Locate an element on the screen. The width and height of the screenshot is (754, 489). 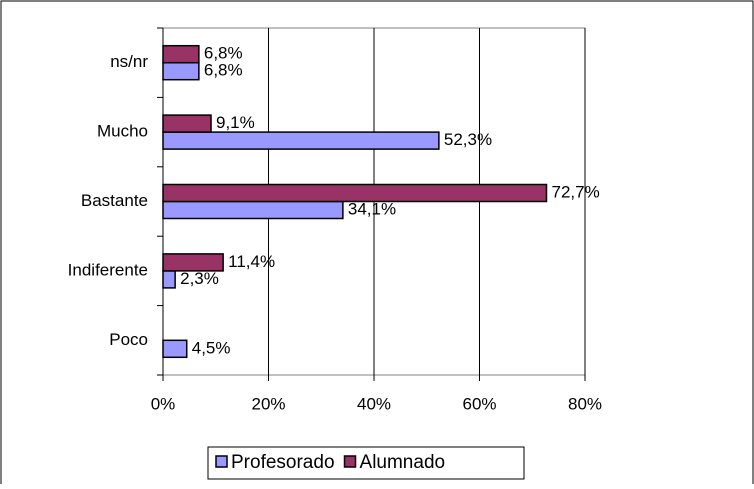
data-label: 11,4% is located at coordinates (251, 261).